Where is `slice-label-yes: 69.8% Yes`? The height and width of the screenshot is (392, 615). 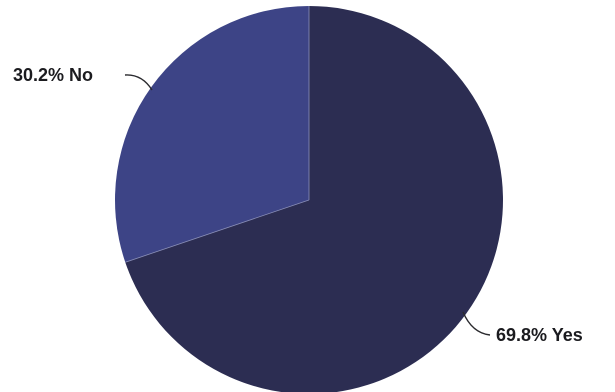 slice-label-yes: 69.8% Yes is located at coordinates (539, 335).